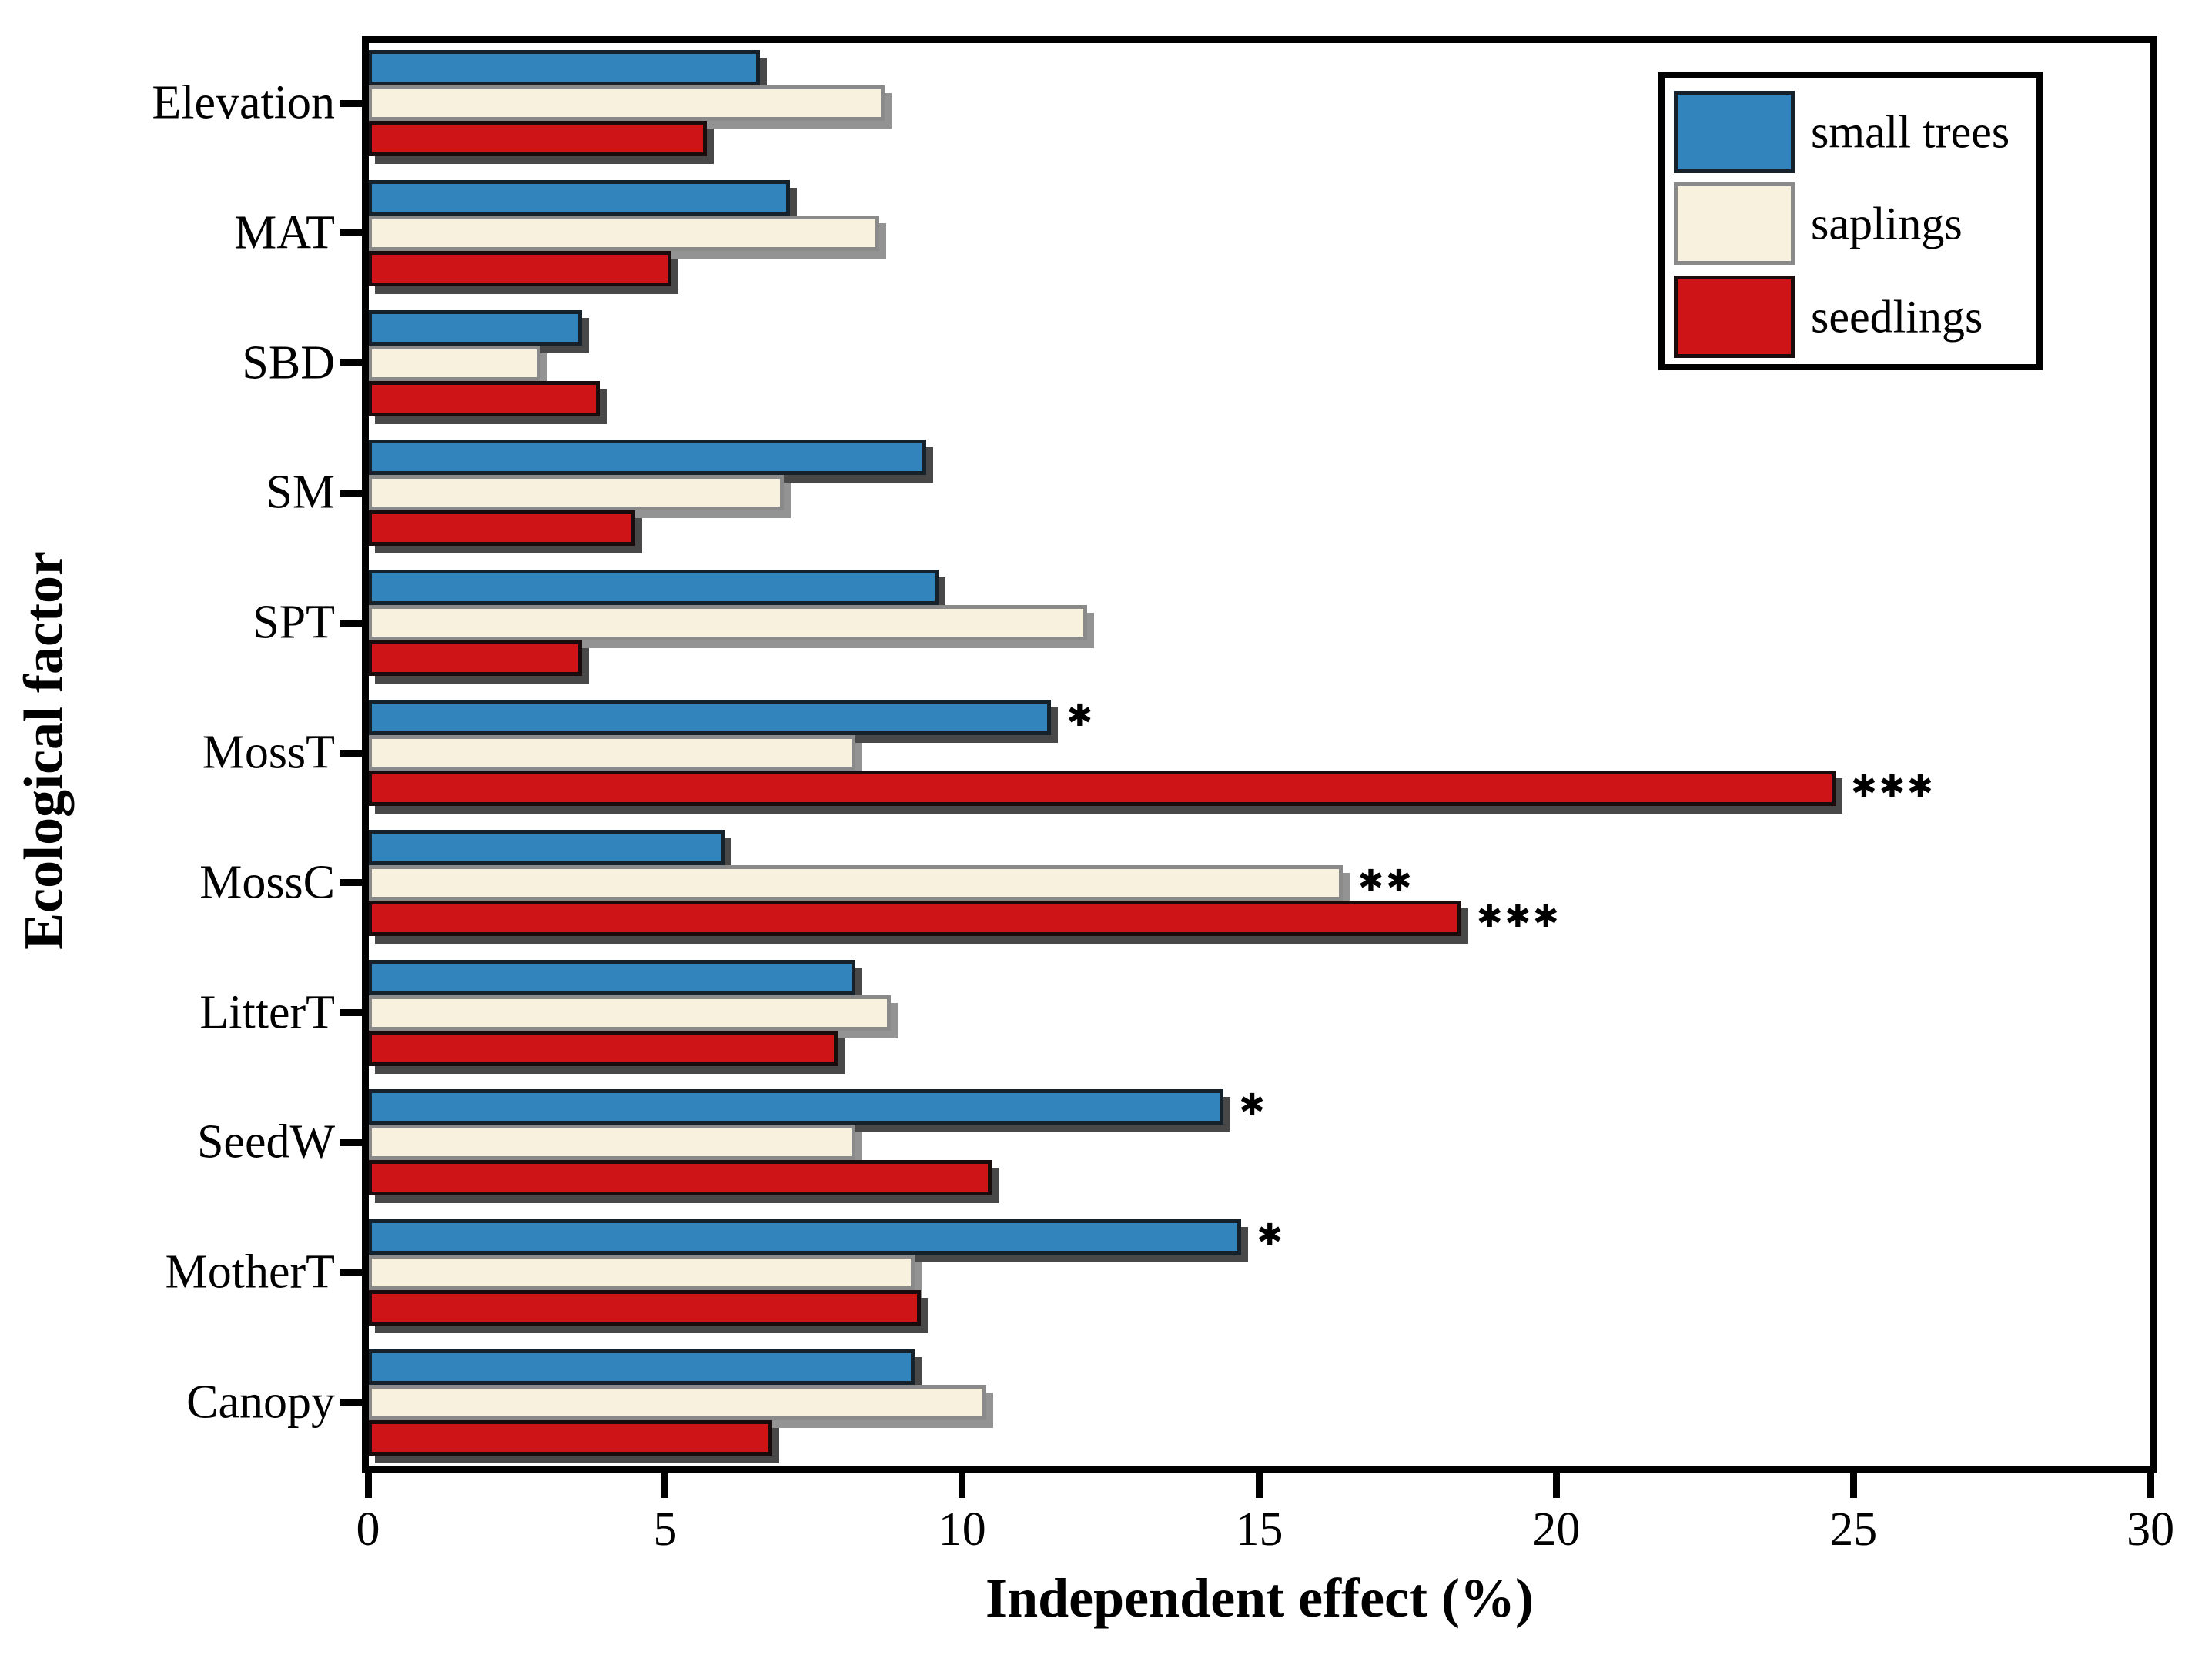 This screenshot has width=2212, height=1655. What do you see at coordinates (570, 1438) in the screenshot?
I see `bar-canopy-seedlings` at bounding box center [570, 1438].